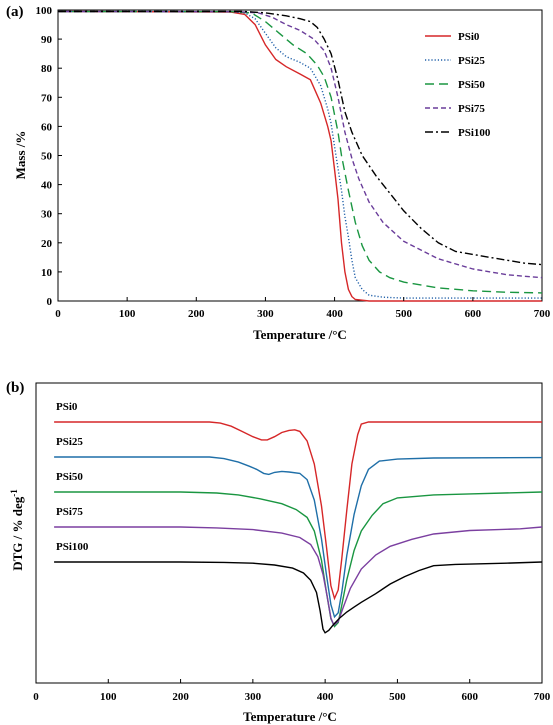 This screenshot has height=725, width=553. What do you see at coordinates (67, 407) in the screenshot?
I see `dtg-label-psi0: PSi0` at bounding box center [67, 407].